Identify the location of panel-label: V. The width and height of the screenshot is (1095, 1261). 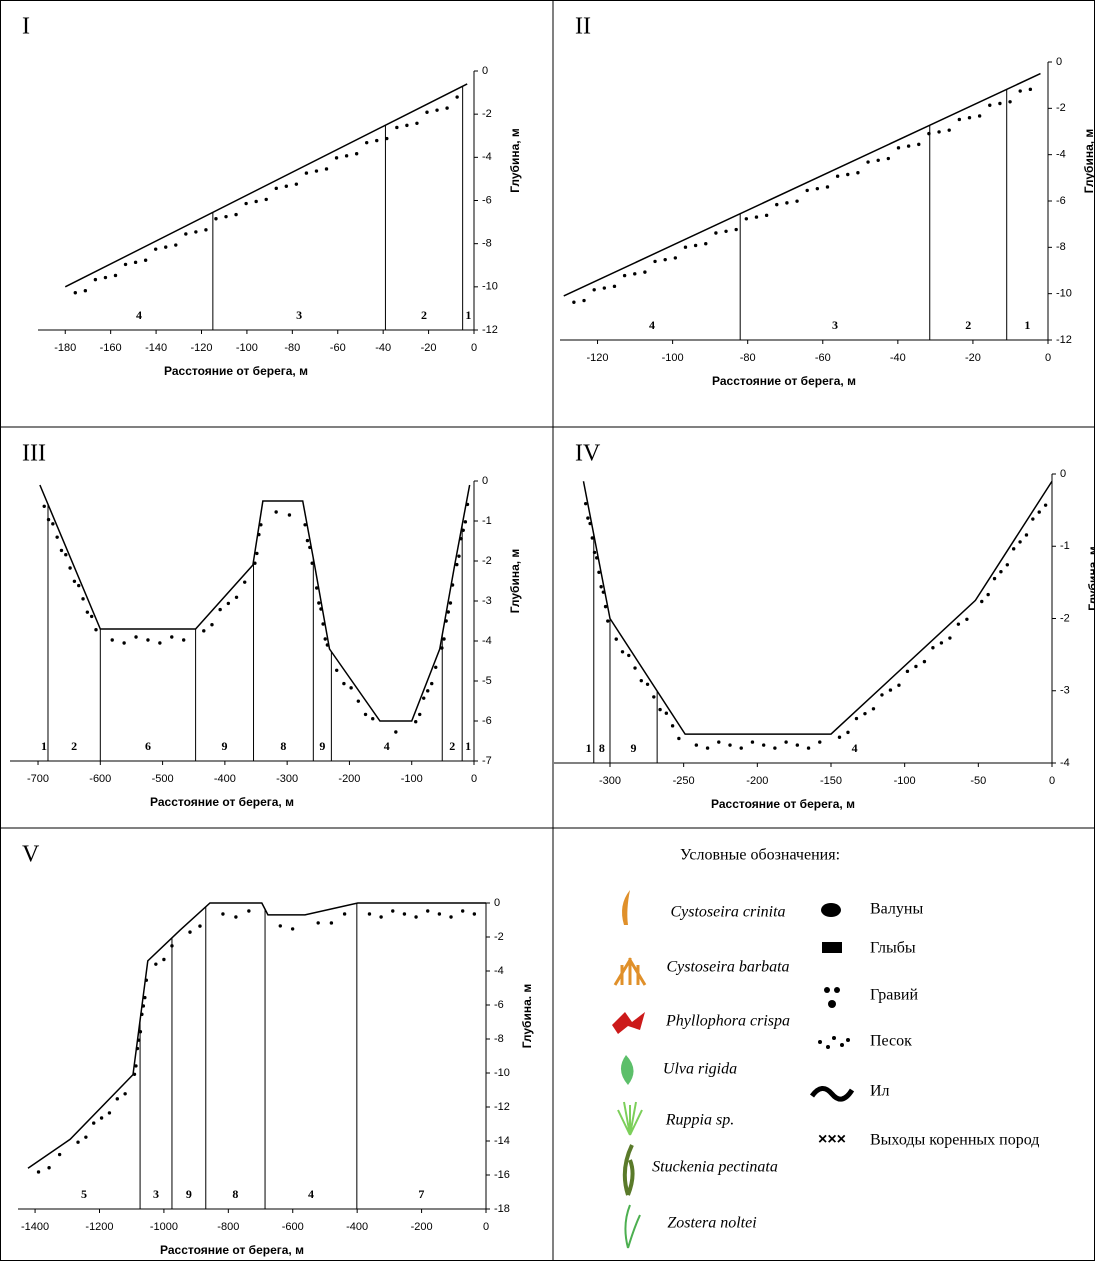
(31, 855).